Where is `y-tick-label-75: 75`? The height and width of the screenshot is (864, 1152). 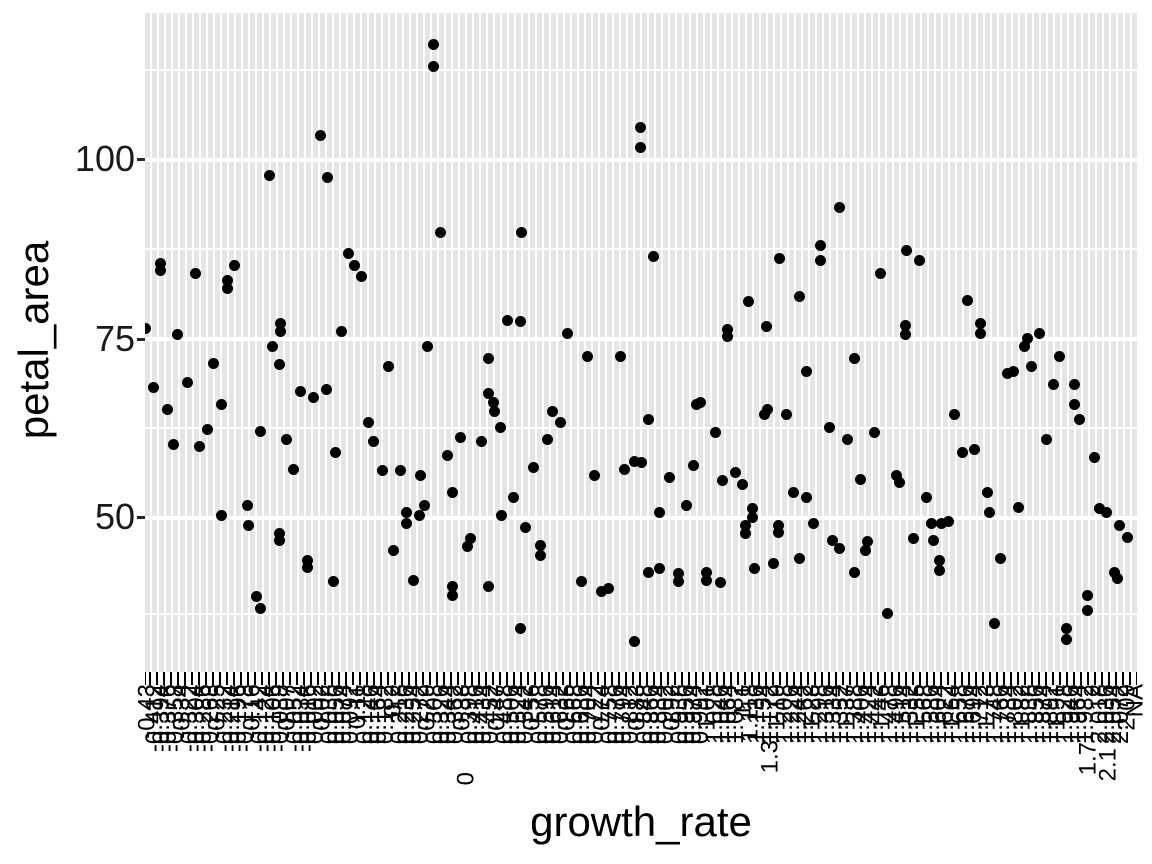 y-tick-label-75: 75 is located at coordinates (114, 338).